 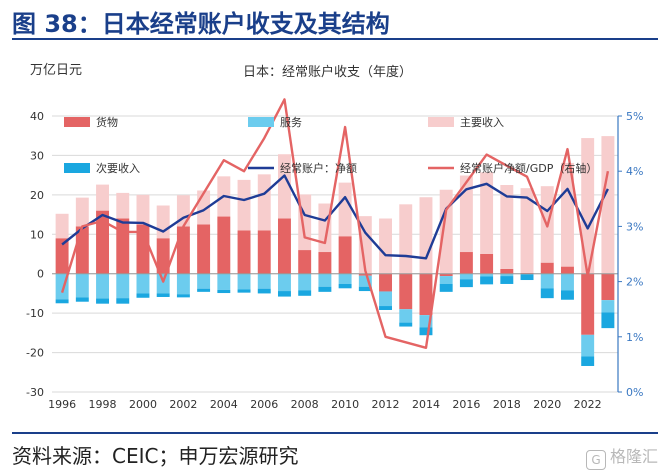 I want to click on y-tick-label: 30, so click(x=37, y=155).